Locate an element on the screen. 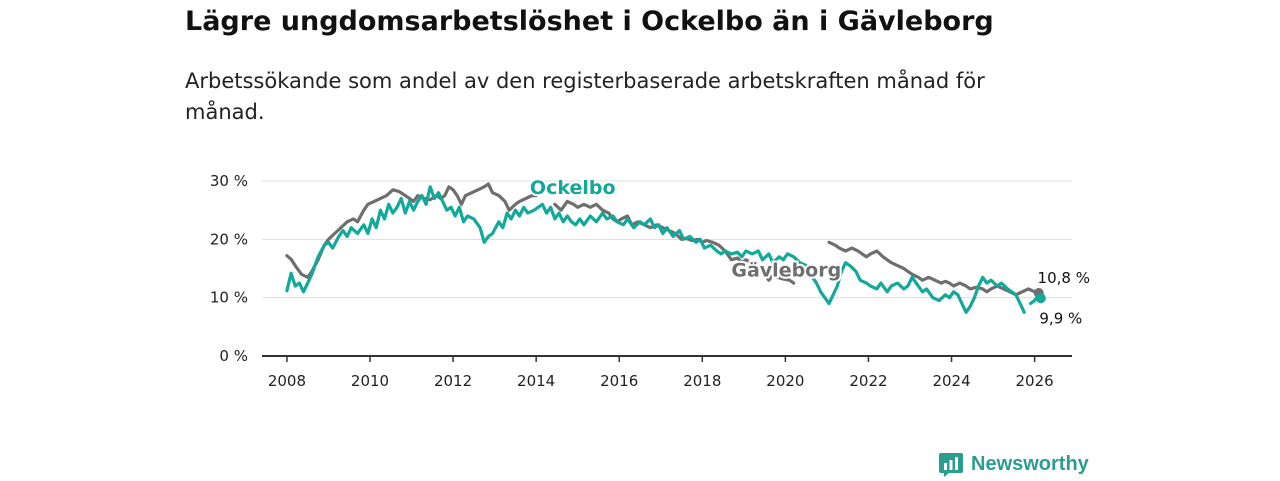 The height and width of the screenshot is (481, 1280). y-tick-label: 30 % is located at coordinates (229, 181).